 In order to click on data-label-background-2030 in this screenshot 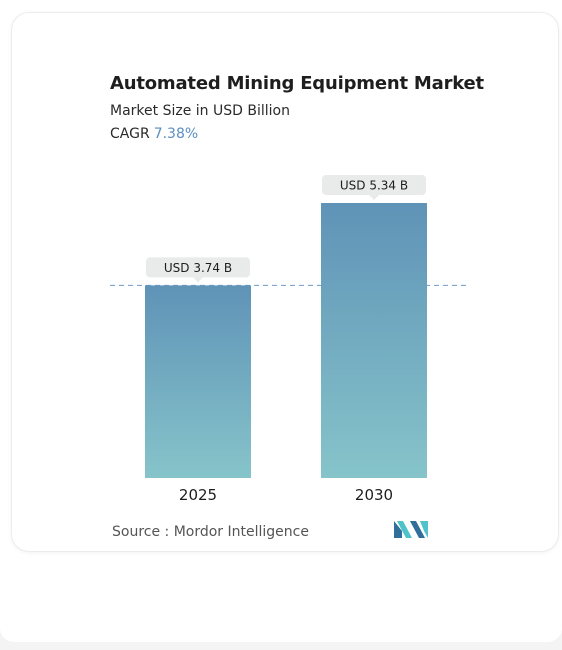, I will do `click(374, 185)`.